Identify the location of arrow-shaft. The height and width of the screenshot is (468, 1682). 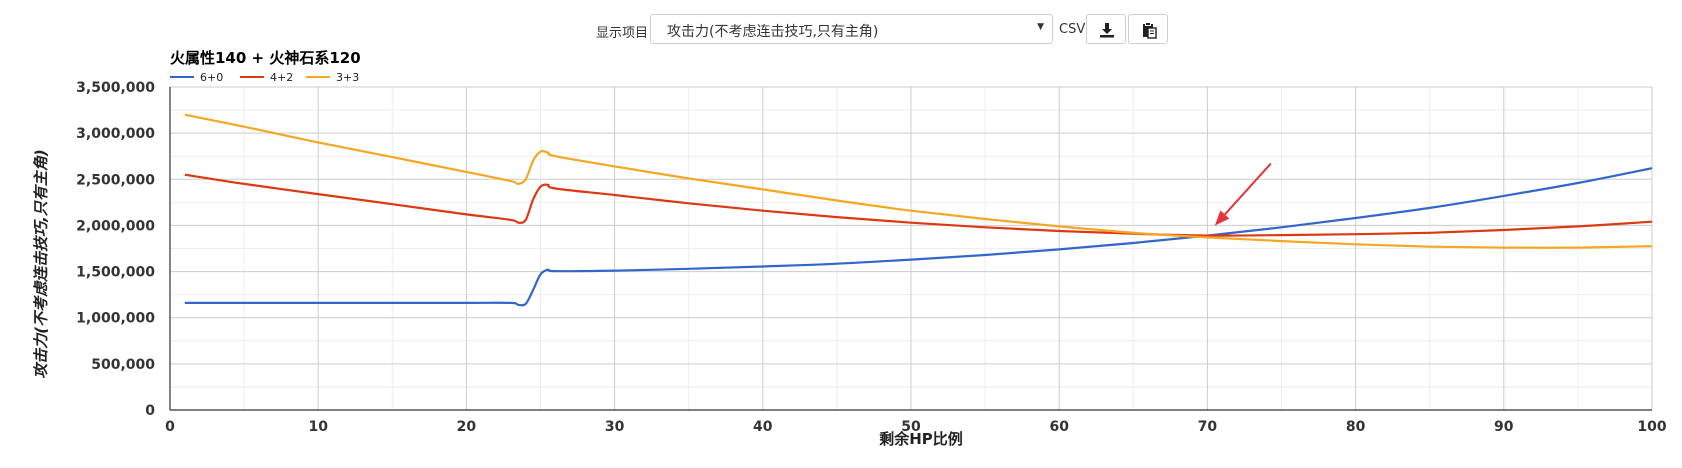
(1248, 189).